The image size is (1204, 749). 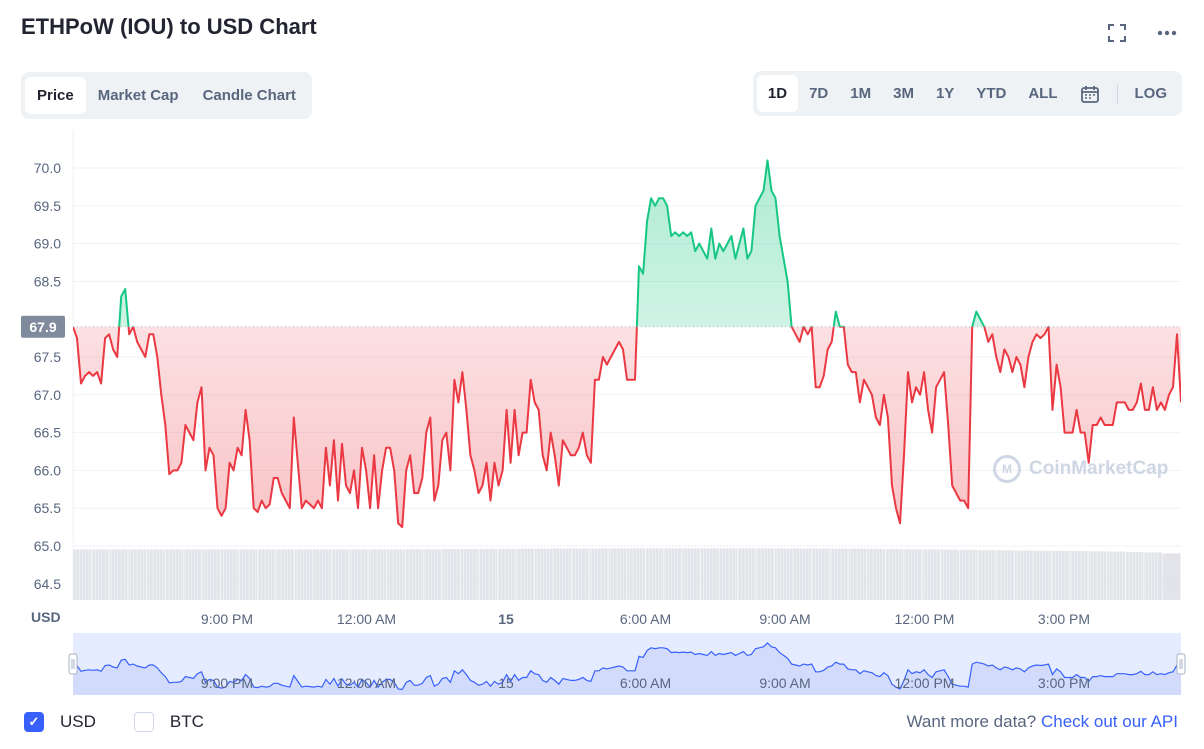 I want to click on y-tick-label: 67.5, so click(x=47, y=357).